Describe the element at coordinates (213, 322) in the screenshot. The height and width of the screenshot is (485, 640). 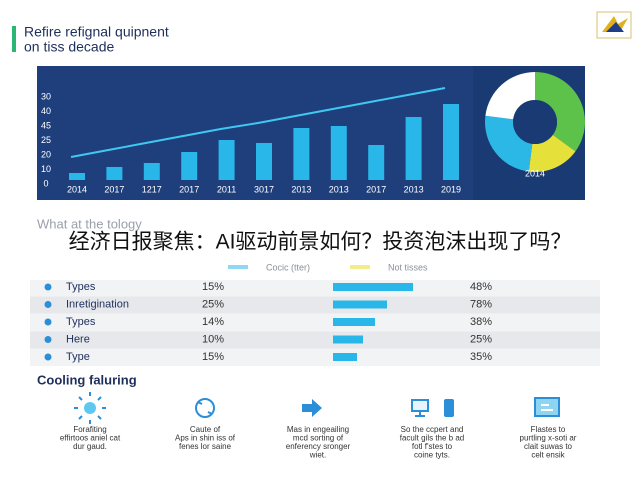
I see `row-pct: 14%` at that location.